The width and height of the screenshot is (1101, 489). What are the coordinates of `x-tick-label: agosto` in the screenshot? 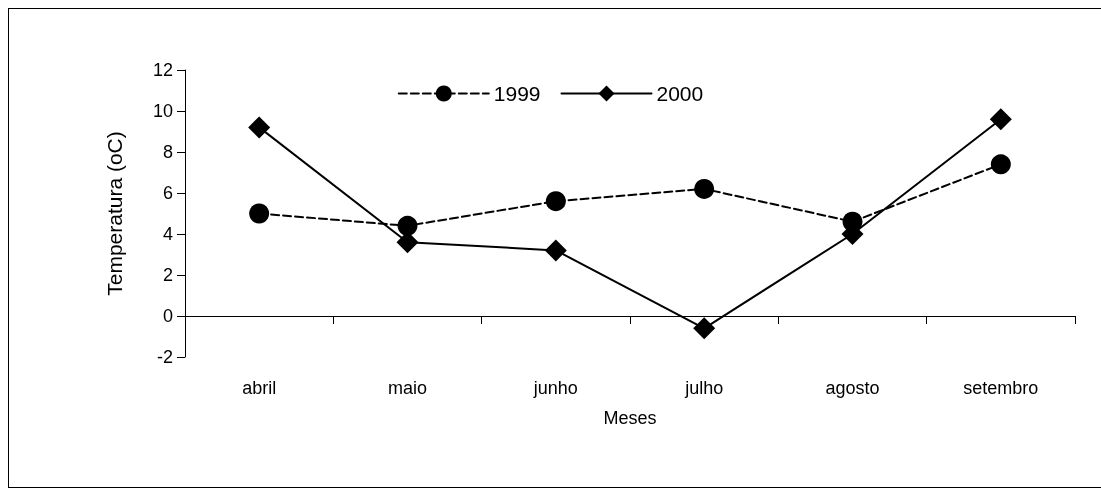 It's located at (852, 388).